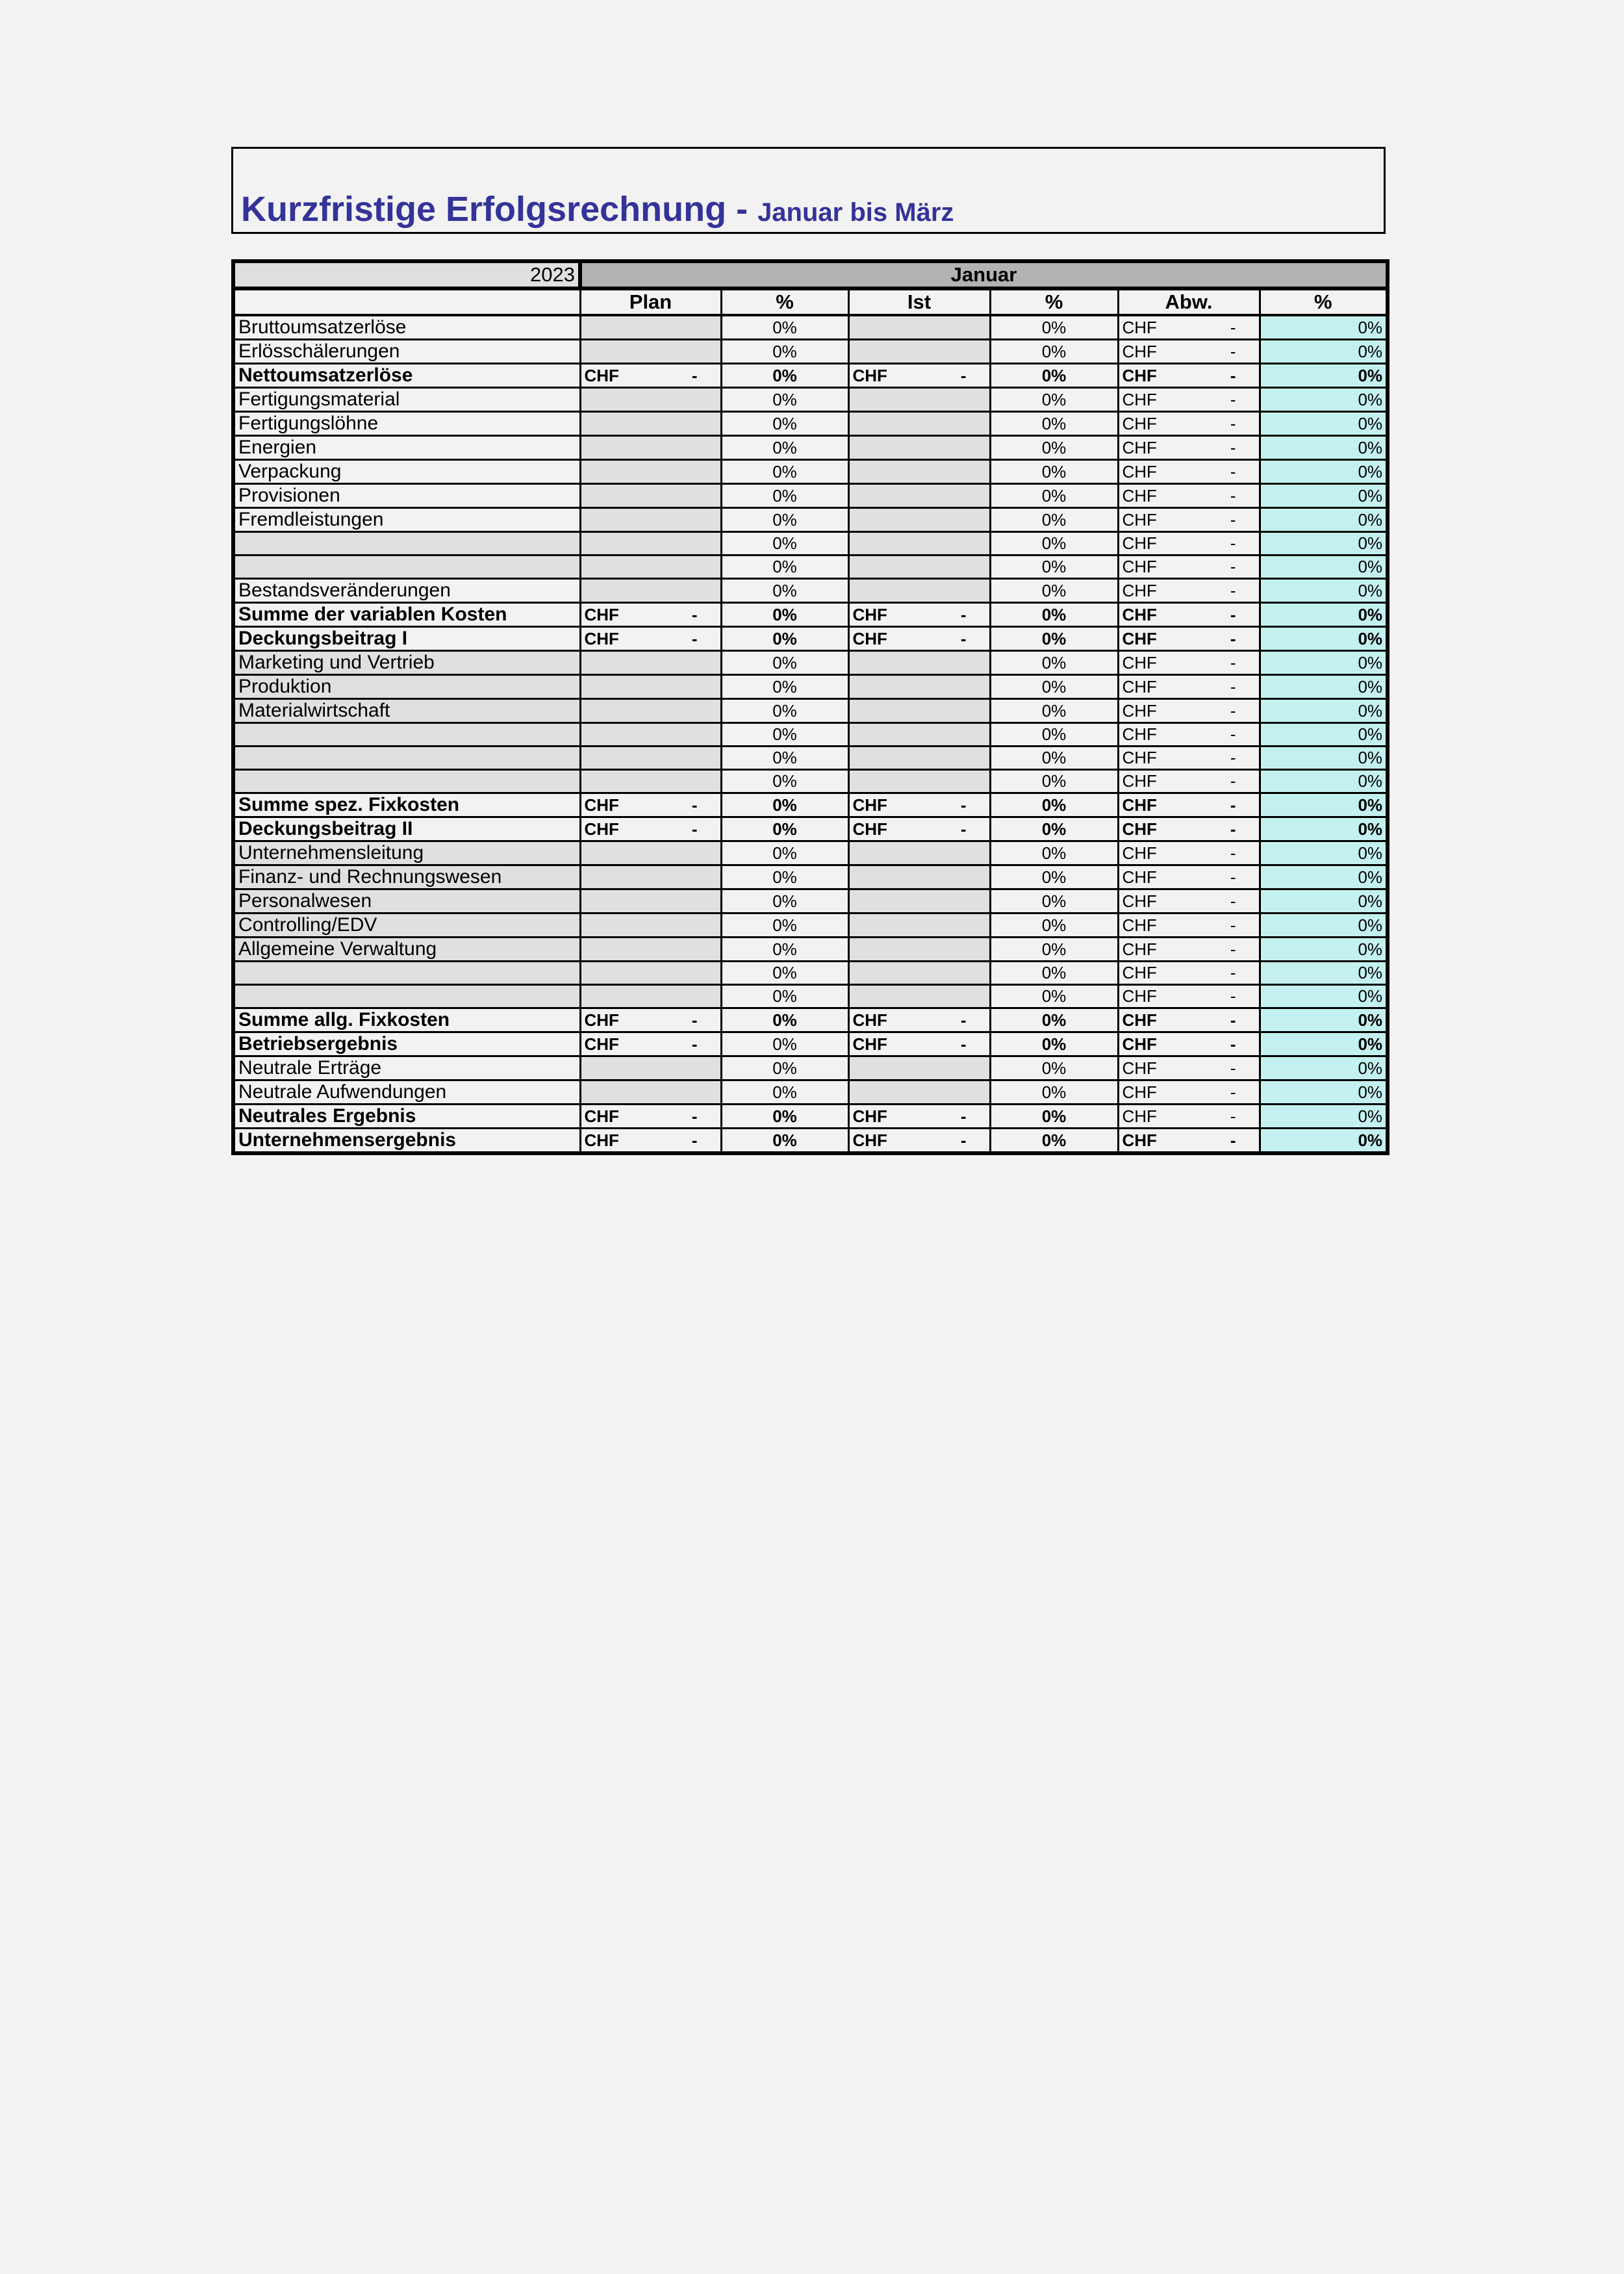 This screenshot has height=2274, width=1624. Describe the element at coordinates (810, 877) in the screenshot. I see `table-row: Finanz- und Rechnungswesen 0% 0% CHF -0%` at that location.